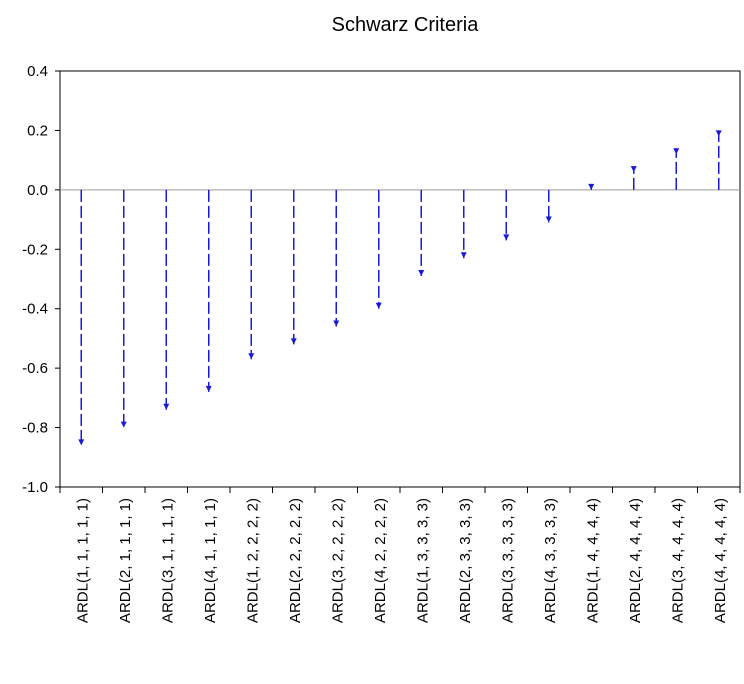 This screenshot has width=744, height=684. I want to click on category-label: ARDL(3, 4, 4, 4, 4), so click(677, 560).